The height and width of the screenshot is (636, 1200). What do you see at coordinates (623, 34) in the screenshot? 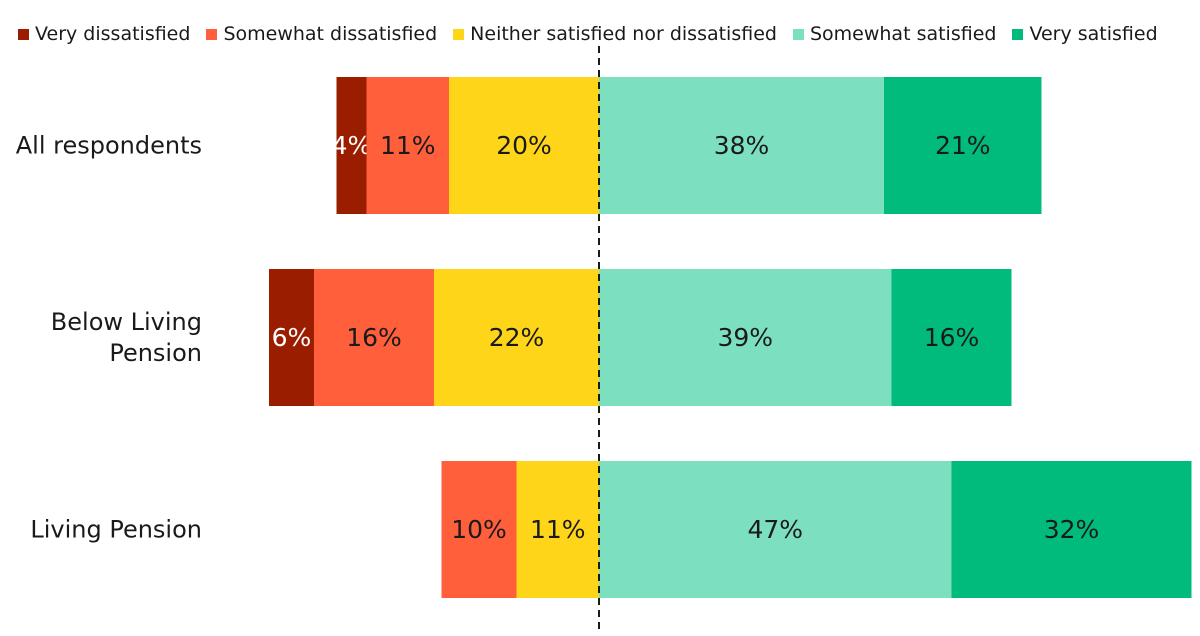
I see `legend-label: Neither satisfied nor dissatisfied` at bounding box center [623, 34].